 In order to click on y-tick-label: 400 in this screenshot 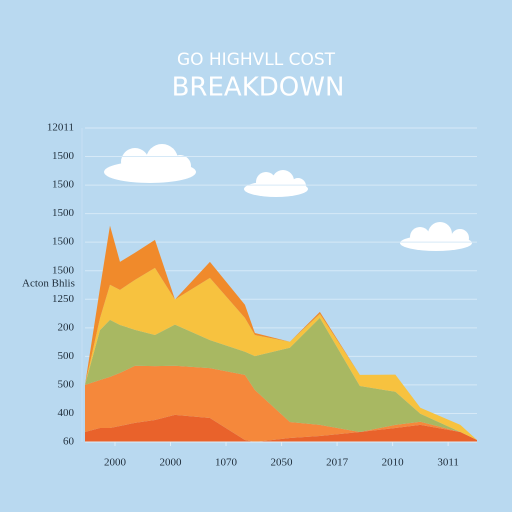, I will do `click(66, 413)`.